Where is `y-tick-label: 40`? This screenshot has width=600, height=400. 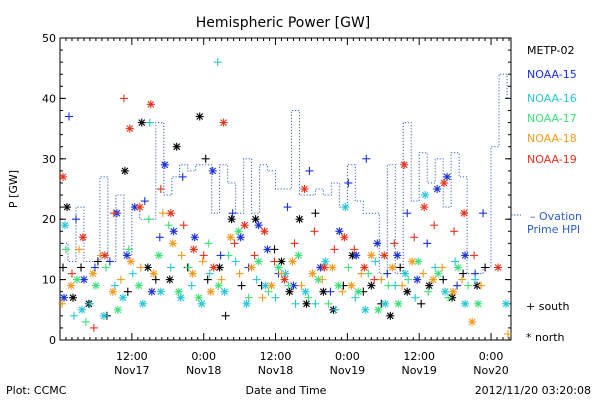 y-tick-label: 40 is located at coordinates (49, 98).